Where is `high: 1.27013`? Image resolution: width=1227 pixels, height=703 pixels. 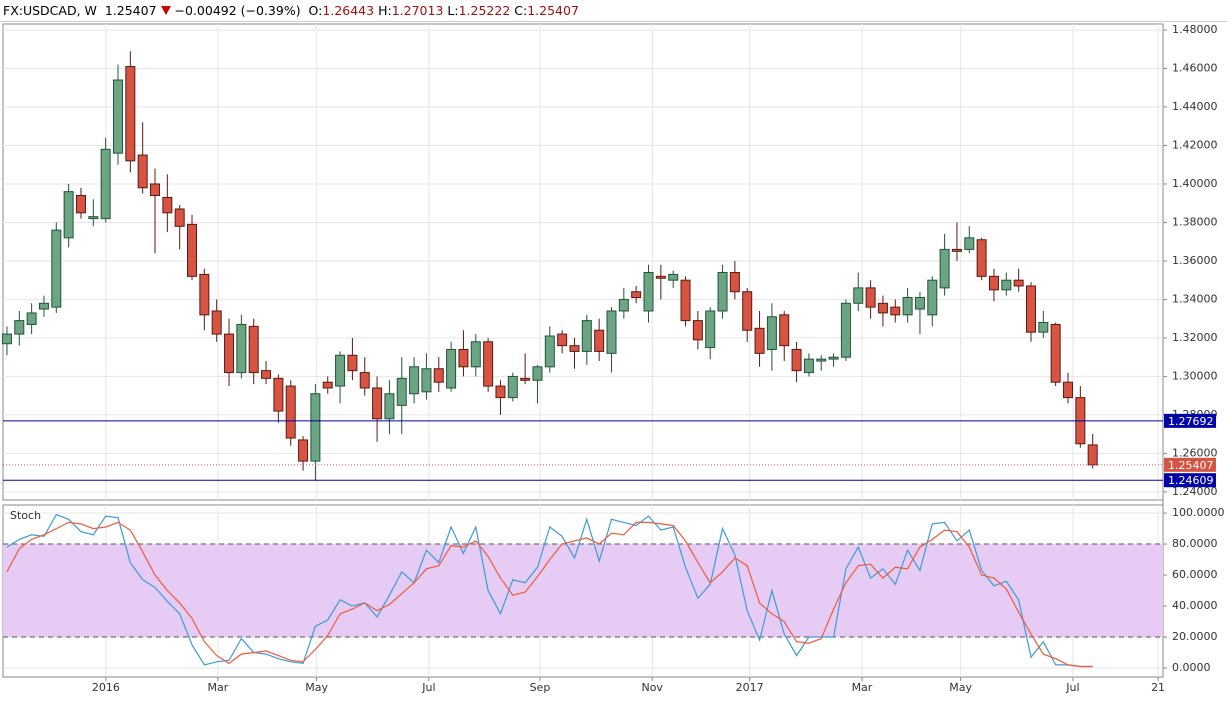
high: 1.27013 is located at coordinates (417, 10).